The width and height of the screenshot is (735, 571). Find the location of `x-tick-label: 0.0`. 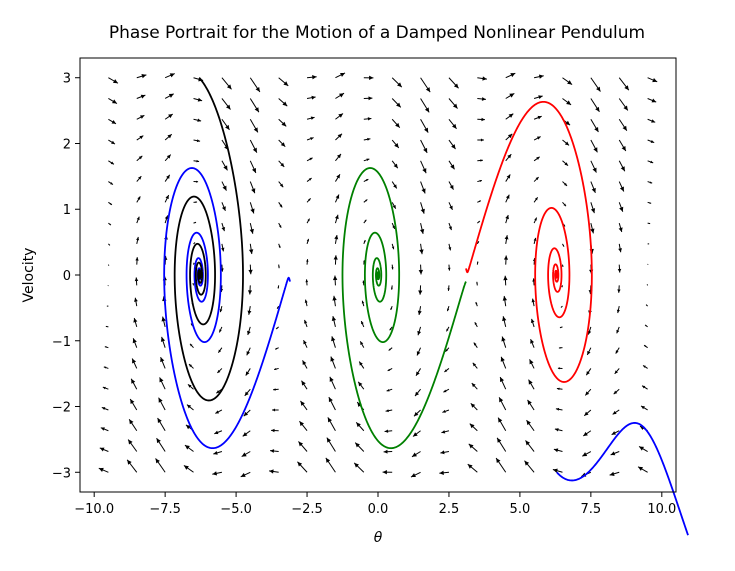

x-tick-label: 0.0 is located at coordinates (378, 509).